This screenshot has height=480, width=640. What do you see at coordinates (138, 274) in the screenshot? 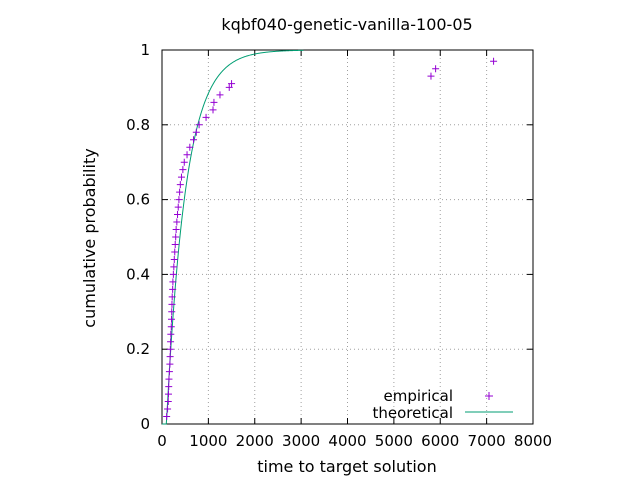
I see `y-tick-label: 0.4` at bounding box center [138, 274].